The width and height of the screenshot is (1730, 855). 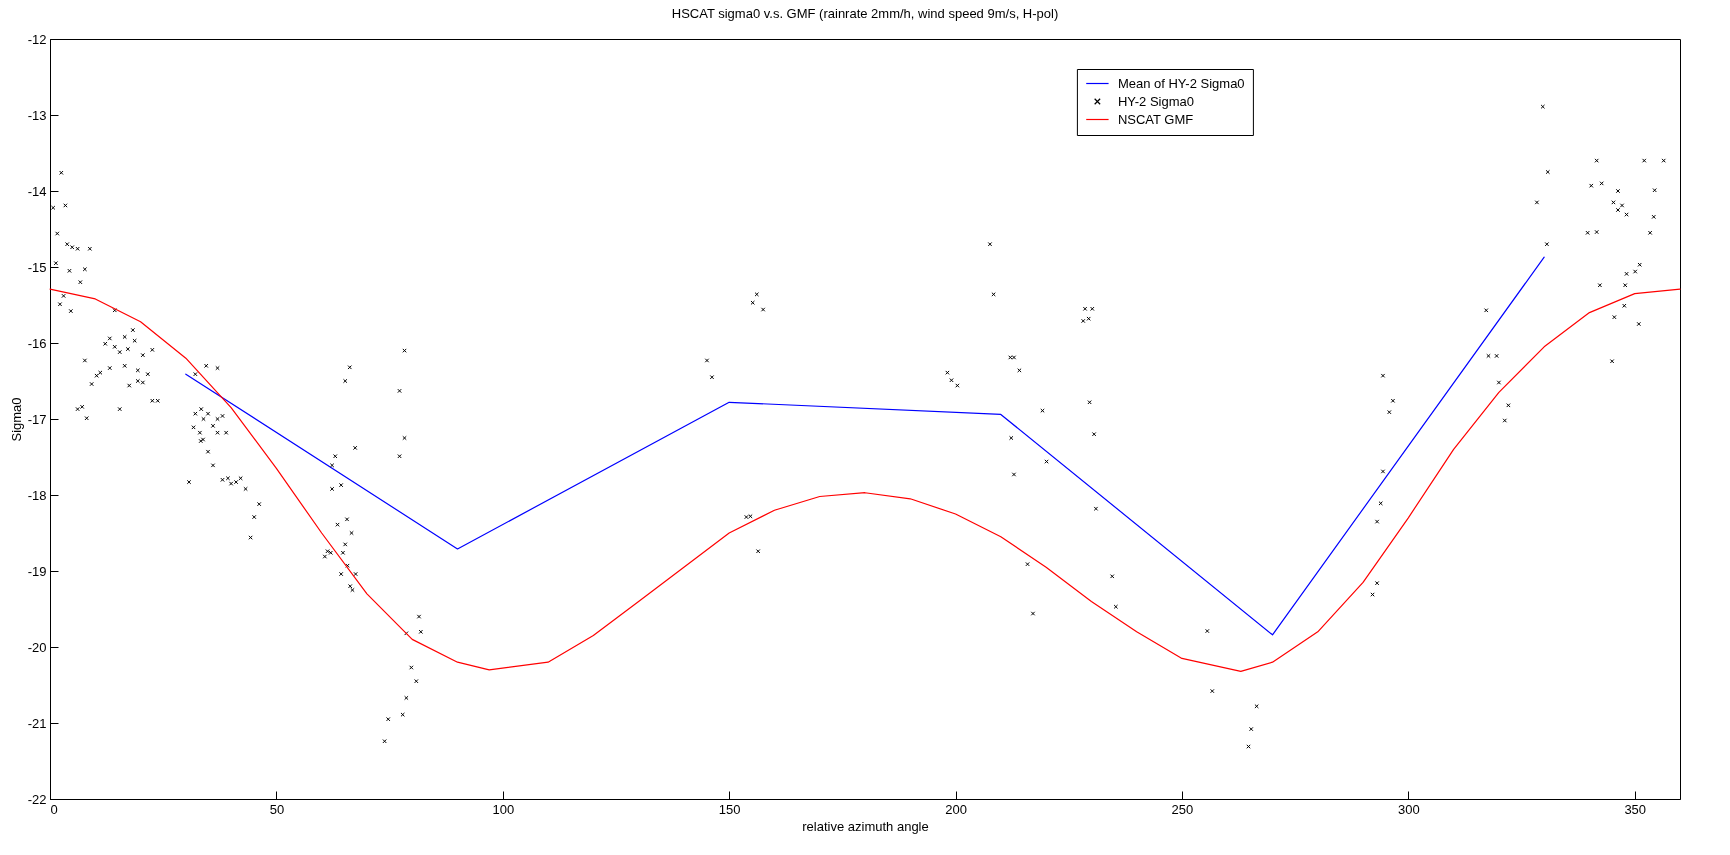 I want to click on y-tick-label: -13, so click(x=37, y=115).